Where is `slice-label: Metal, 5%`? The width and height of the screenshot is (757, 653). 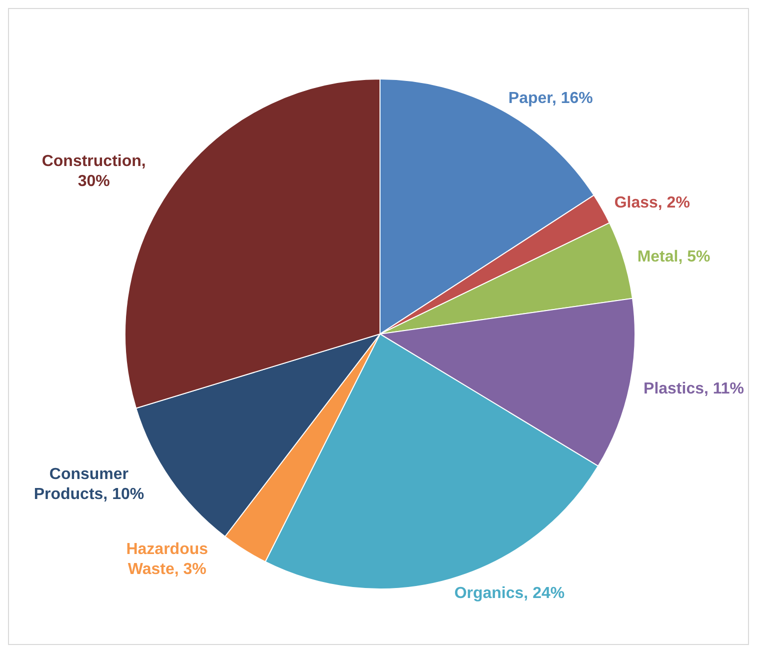 slice-label: Metal, 5% is located at coordinates (673, 257).